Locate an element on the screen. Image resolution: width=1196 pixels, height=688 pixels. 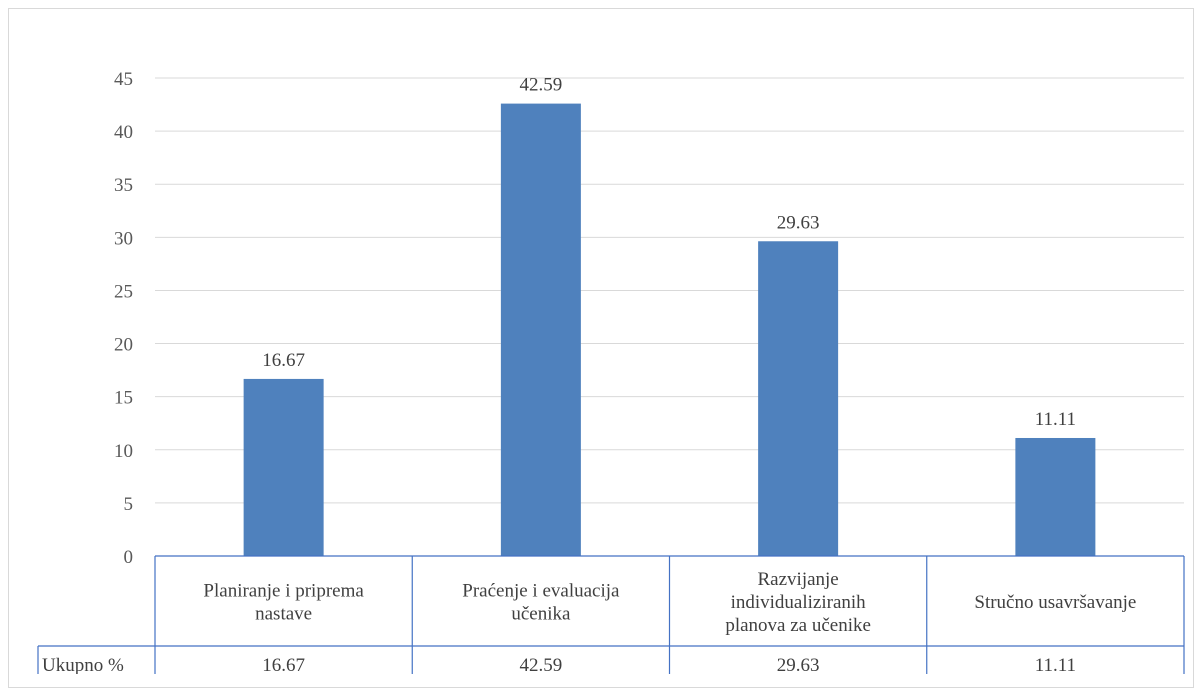
category-label-line: Stručno usavršavanje is located at coordinates (1055, 602).